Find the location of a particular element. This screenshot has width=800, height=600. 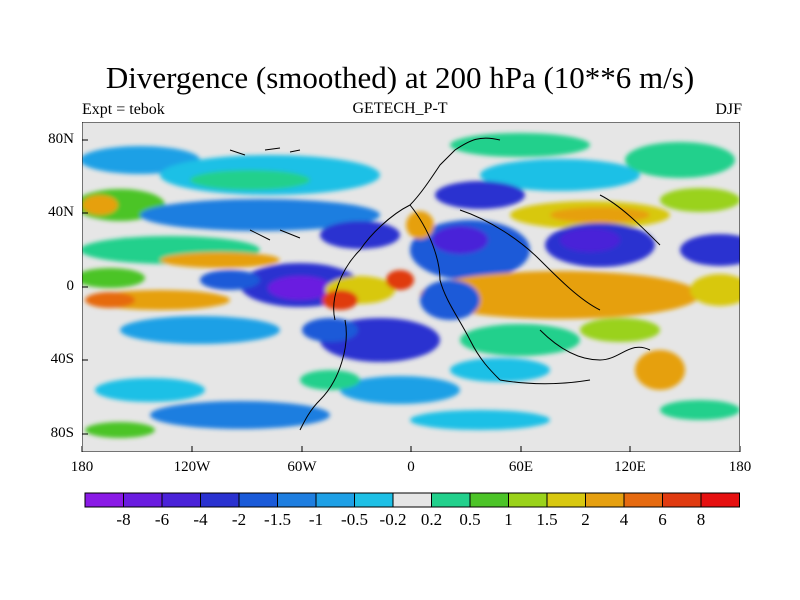

y-tick-80n: 80N is located at coordinates (61, 139).